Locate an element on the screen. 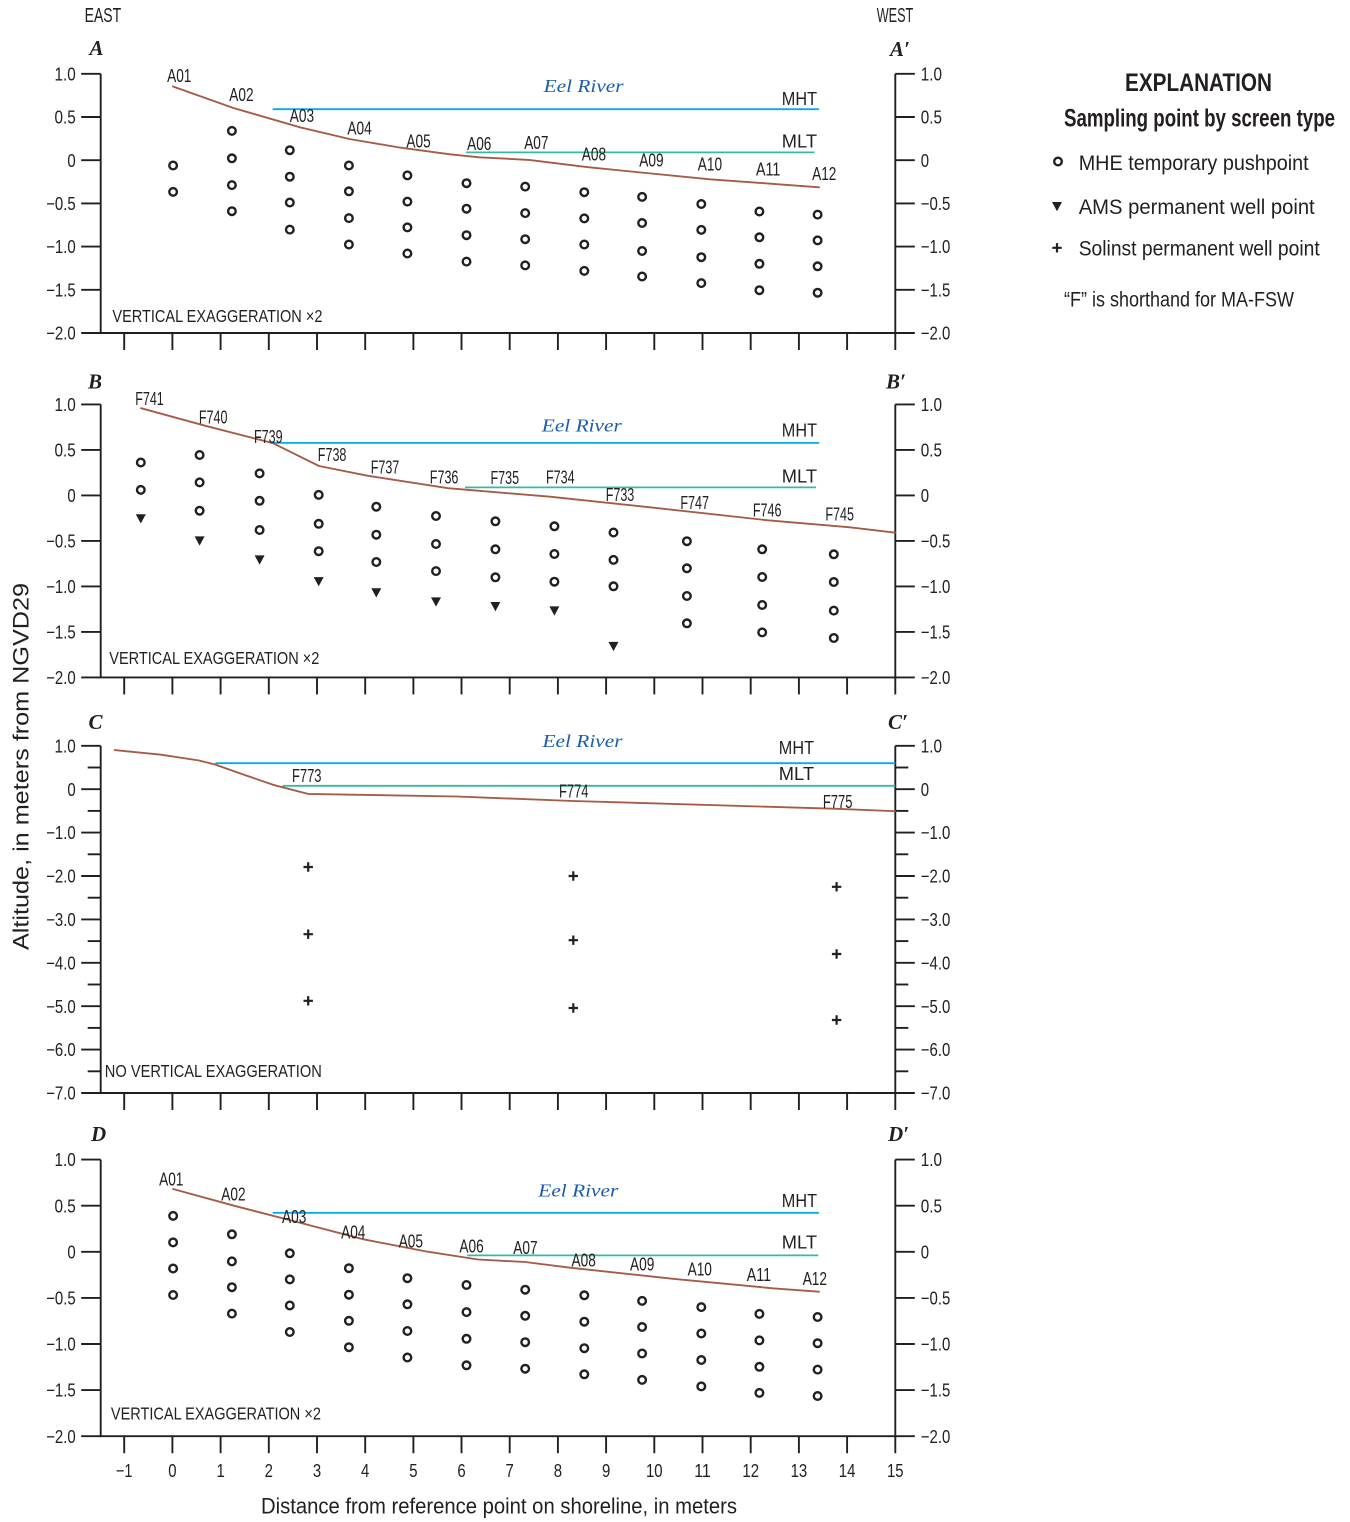  svg-text: F745 is located at coordinates (839, 514).